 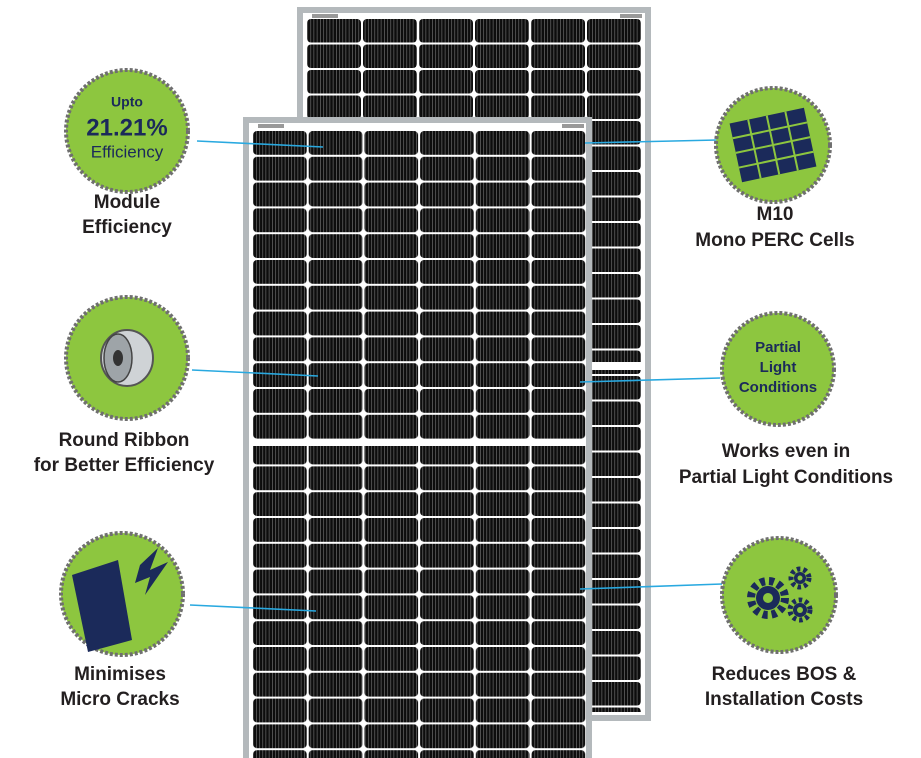 What do you see at coordinates (127, 202) in the screenshot?
I see `feature-title: Module` at bounding box center [127, 202].